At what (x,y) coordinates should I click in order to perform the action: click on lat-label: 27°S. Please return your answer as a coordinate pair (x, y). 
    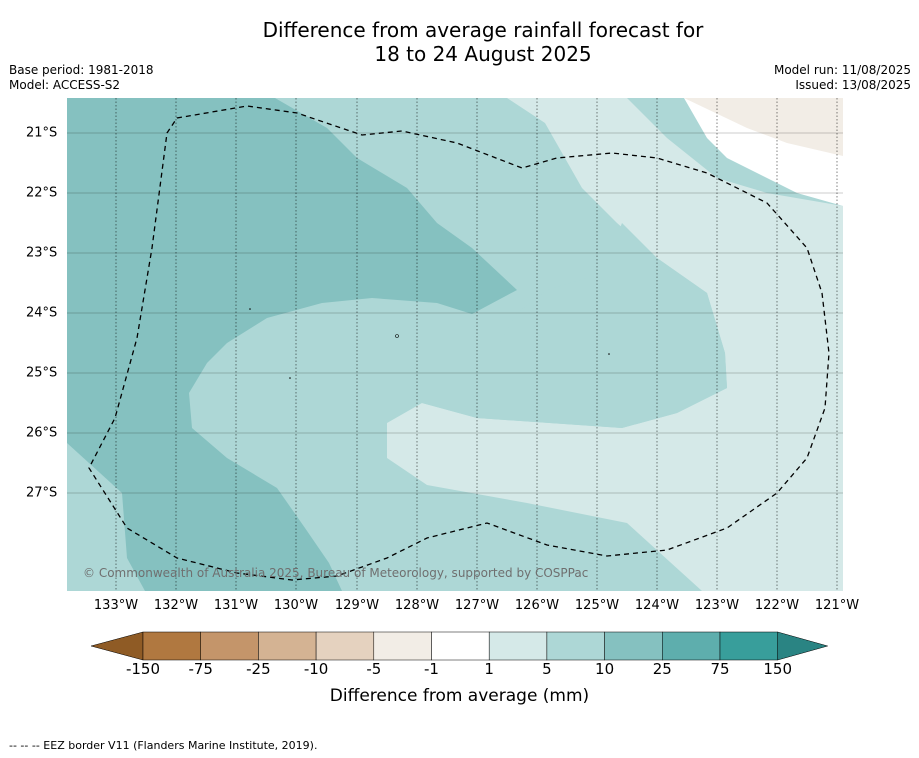
    Looking at the image, I should click on (42, 493).